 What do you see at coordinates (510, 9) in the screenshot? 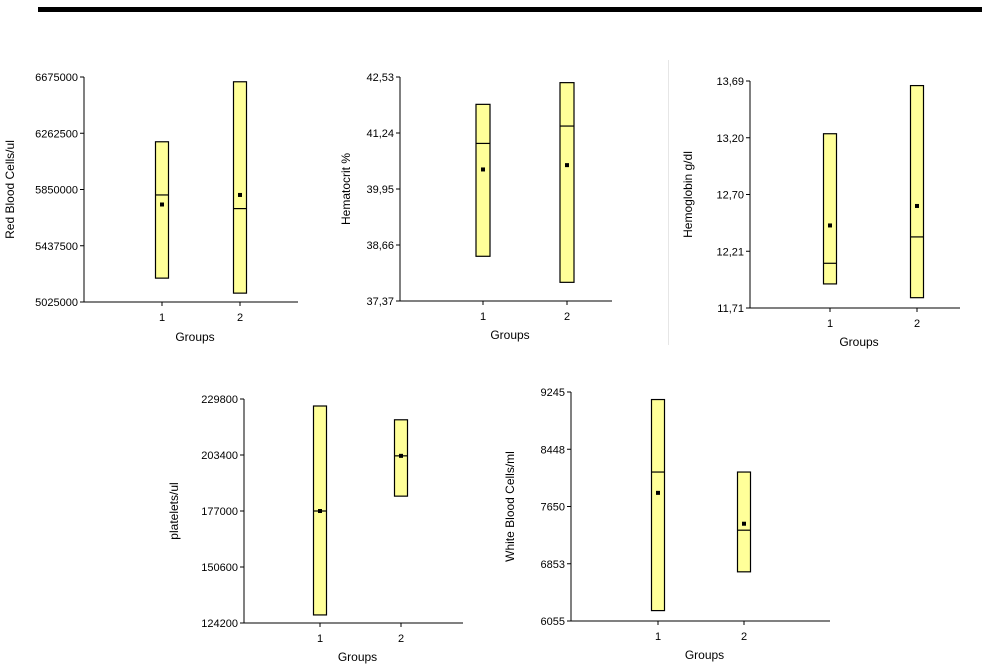
I see `top-rule` at bounding box center [510, 9].